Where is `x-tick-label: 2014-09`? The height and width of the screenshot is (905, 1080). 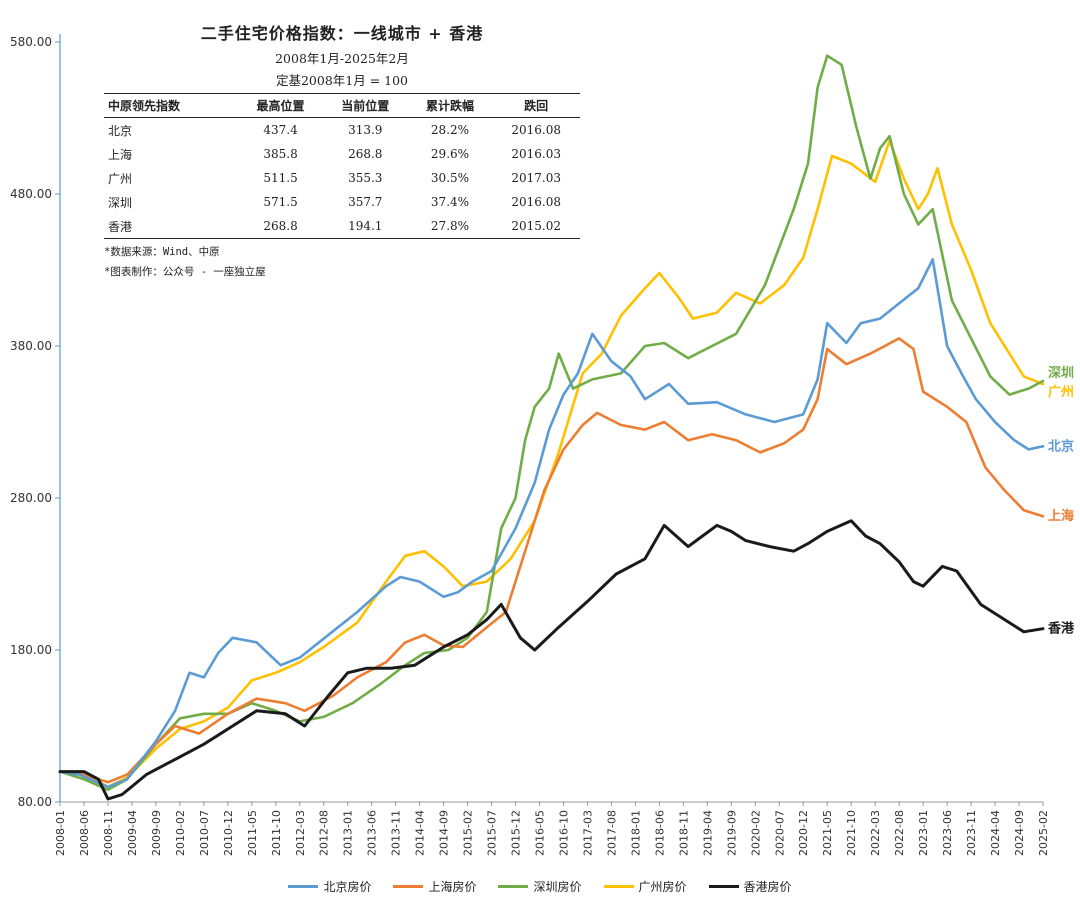
x-tick-label: 2014-09 is located at coordinates (444, 833).